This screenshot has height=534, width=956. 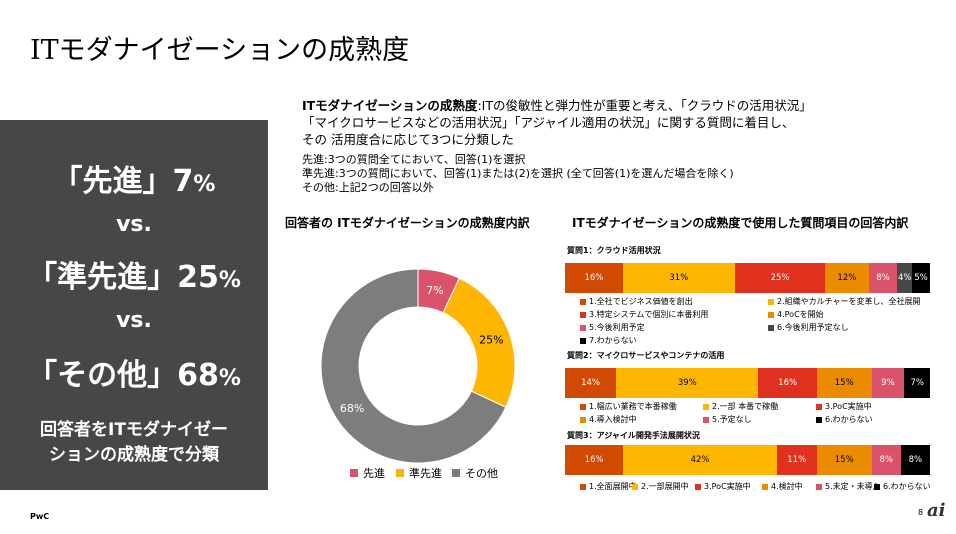 I want to click on bar-segment: 14%, so click(x=591, y=383).